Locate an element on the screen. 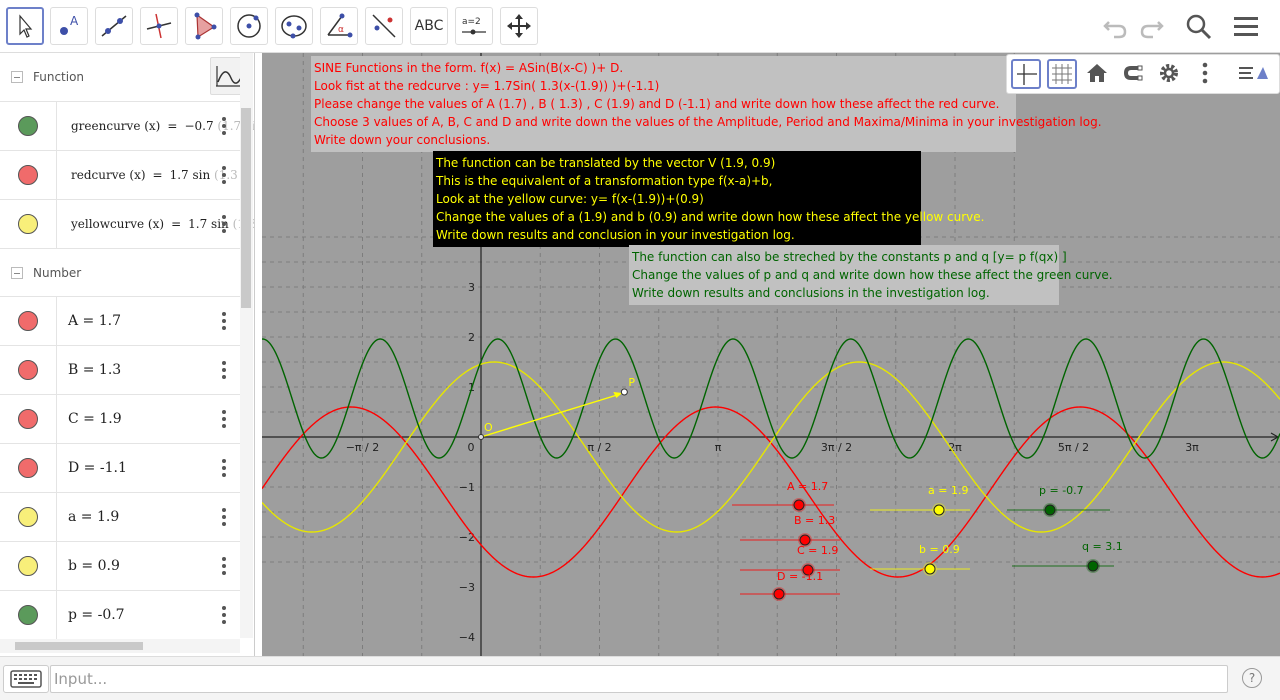 This screenshot has height=700, width=1280. slider-knob-a is located at coordinates (939, 510).